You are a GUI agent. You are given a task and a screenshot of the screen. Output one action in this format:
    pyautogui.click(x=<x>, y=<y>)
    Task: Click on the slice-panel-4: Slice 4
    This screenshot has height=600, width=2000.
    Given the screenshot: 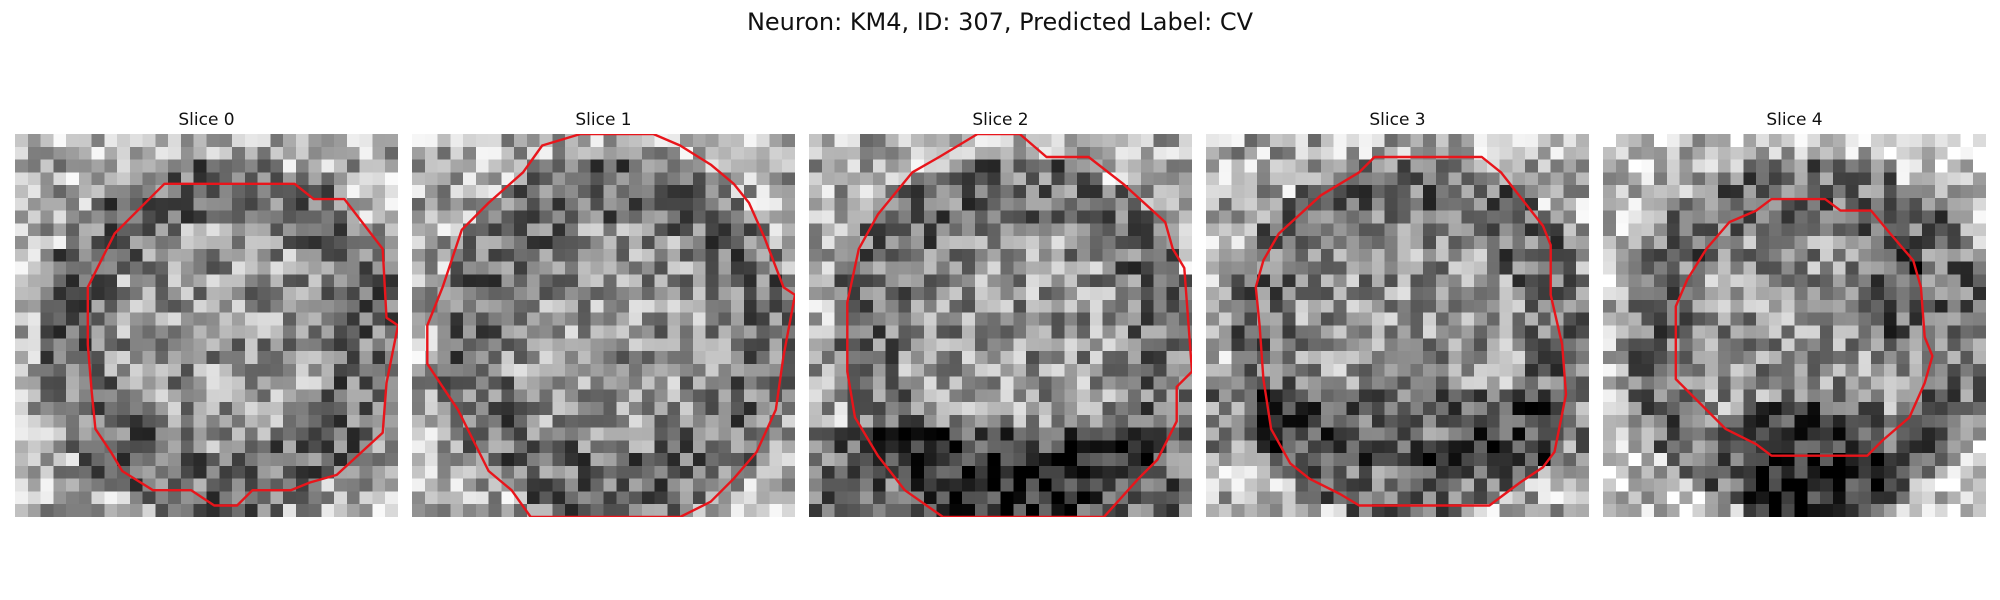 What is the action you would take?
    pyautogui.click(x=1794, y=313)
    